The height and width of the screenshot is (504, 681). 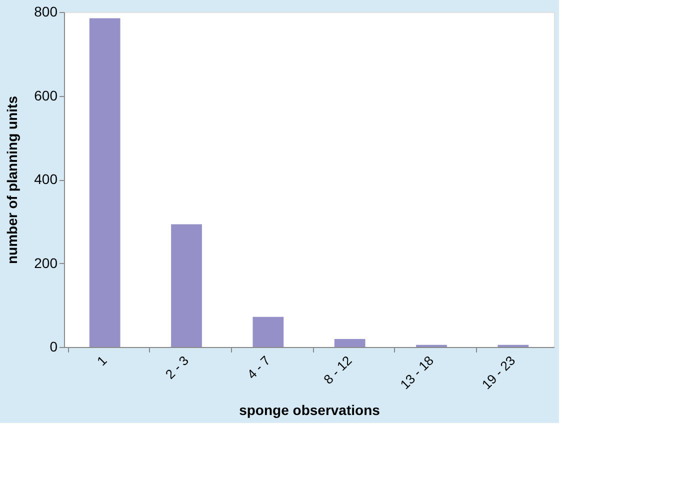 What do you see at coordinates (46, 12) in the screenshot?
I see `y-tick-label: 800` at bounding box center [46, 12].